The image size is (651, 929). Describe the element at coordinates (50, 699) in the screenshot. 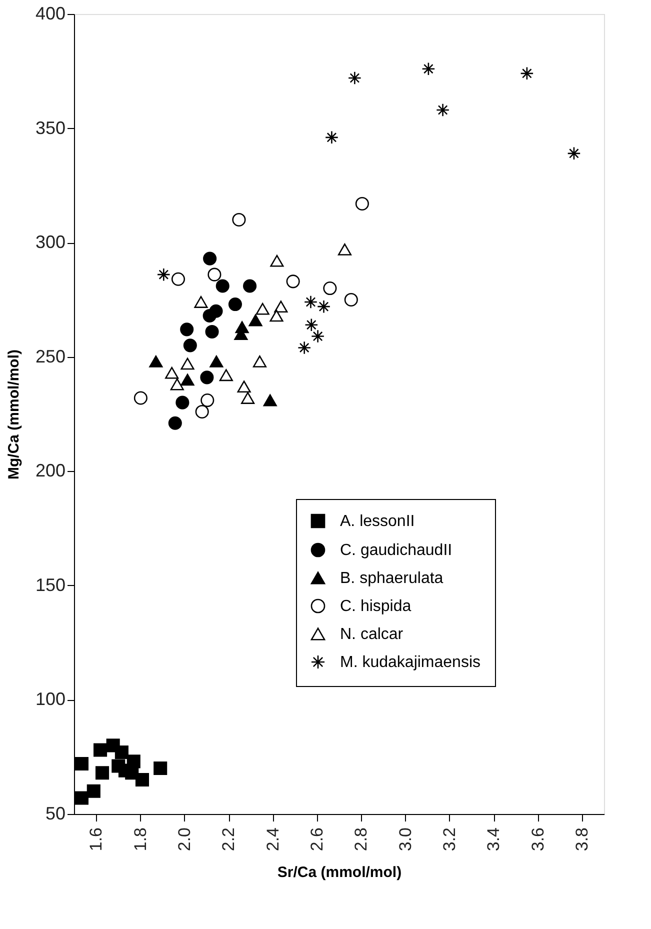

I see `y-tick-label: 100` at that location.